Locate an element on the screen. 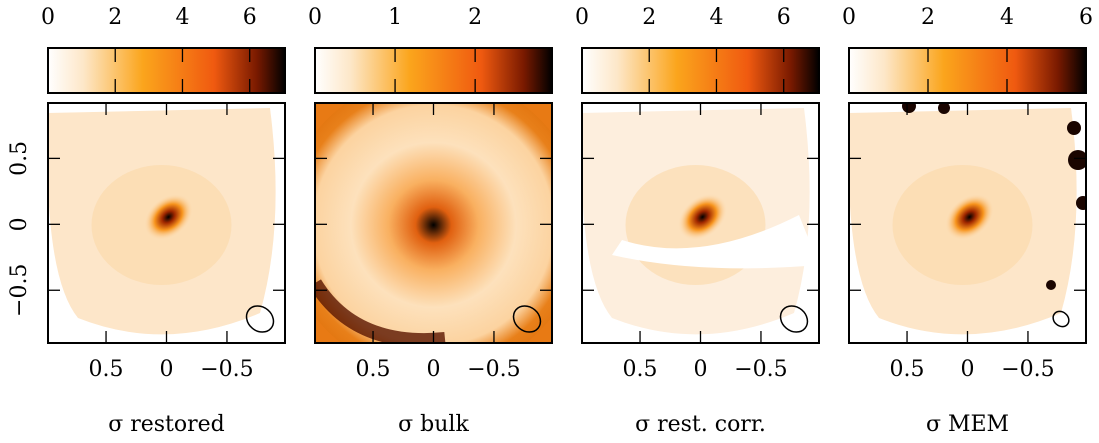  panel-title: σ MEM is located at coordinates (967, 424).